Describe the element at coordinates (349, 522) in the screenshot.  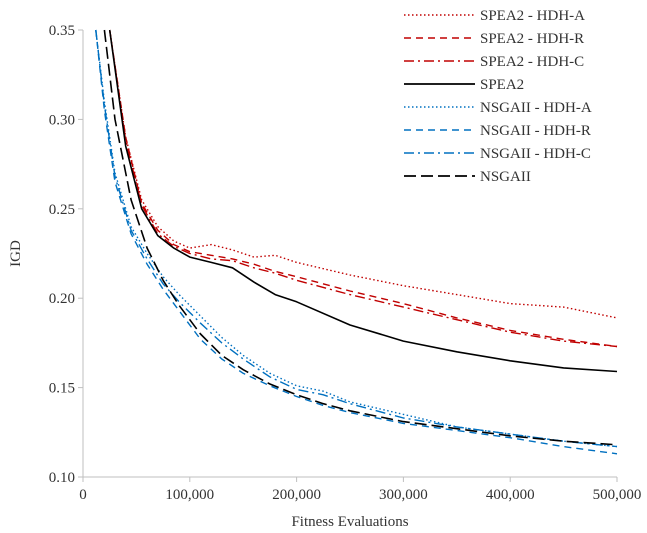
I see `x-axis-title: Fitness Evaluations` at that location.